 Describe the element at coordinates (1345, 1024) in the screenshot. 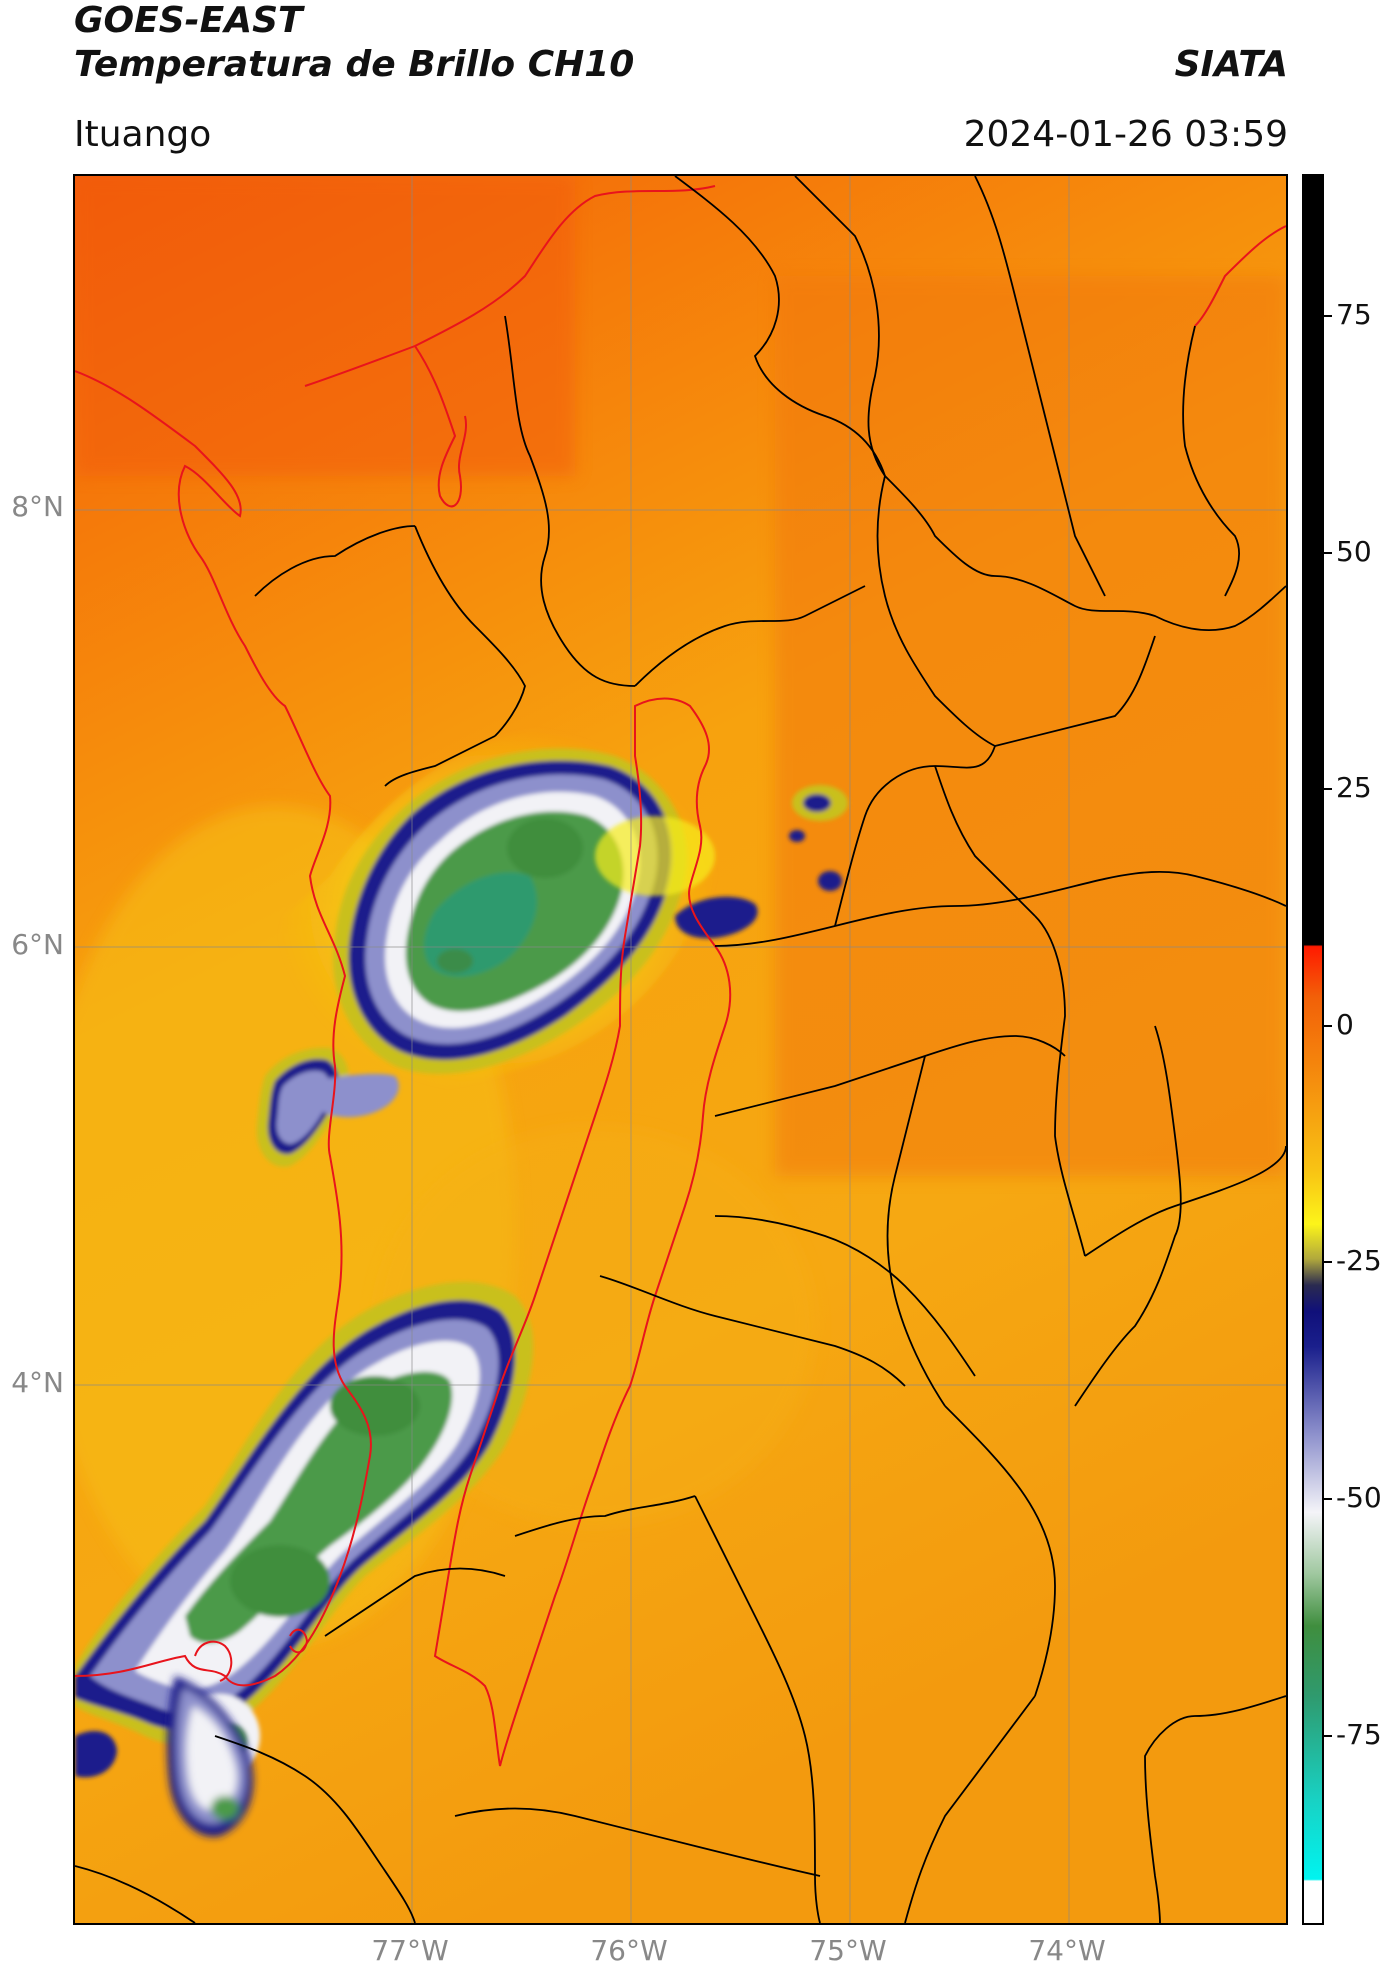

I see `colorbar-label: 0` at that location.